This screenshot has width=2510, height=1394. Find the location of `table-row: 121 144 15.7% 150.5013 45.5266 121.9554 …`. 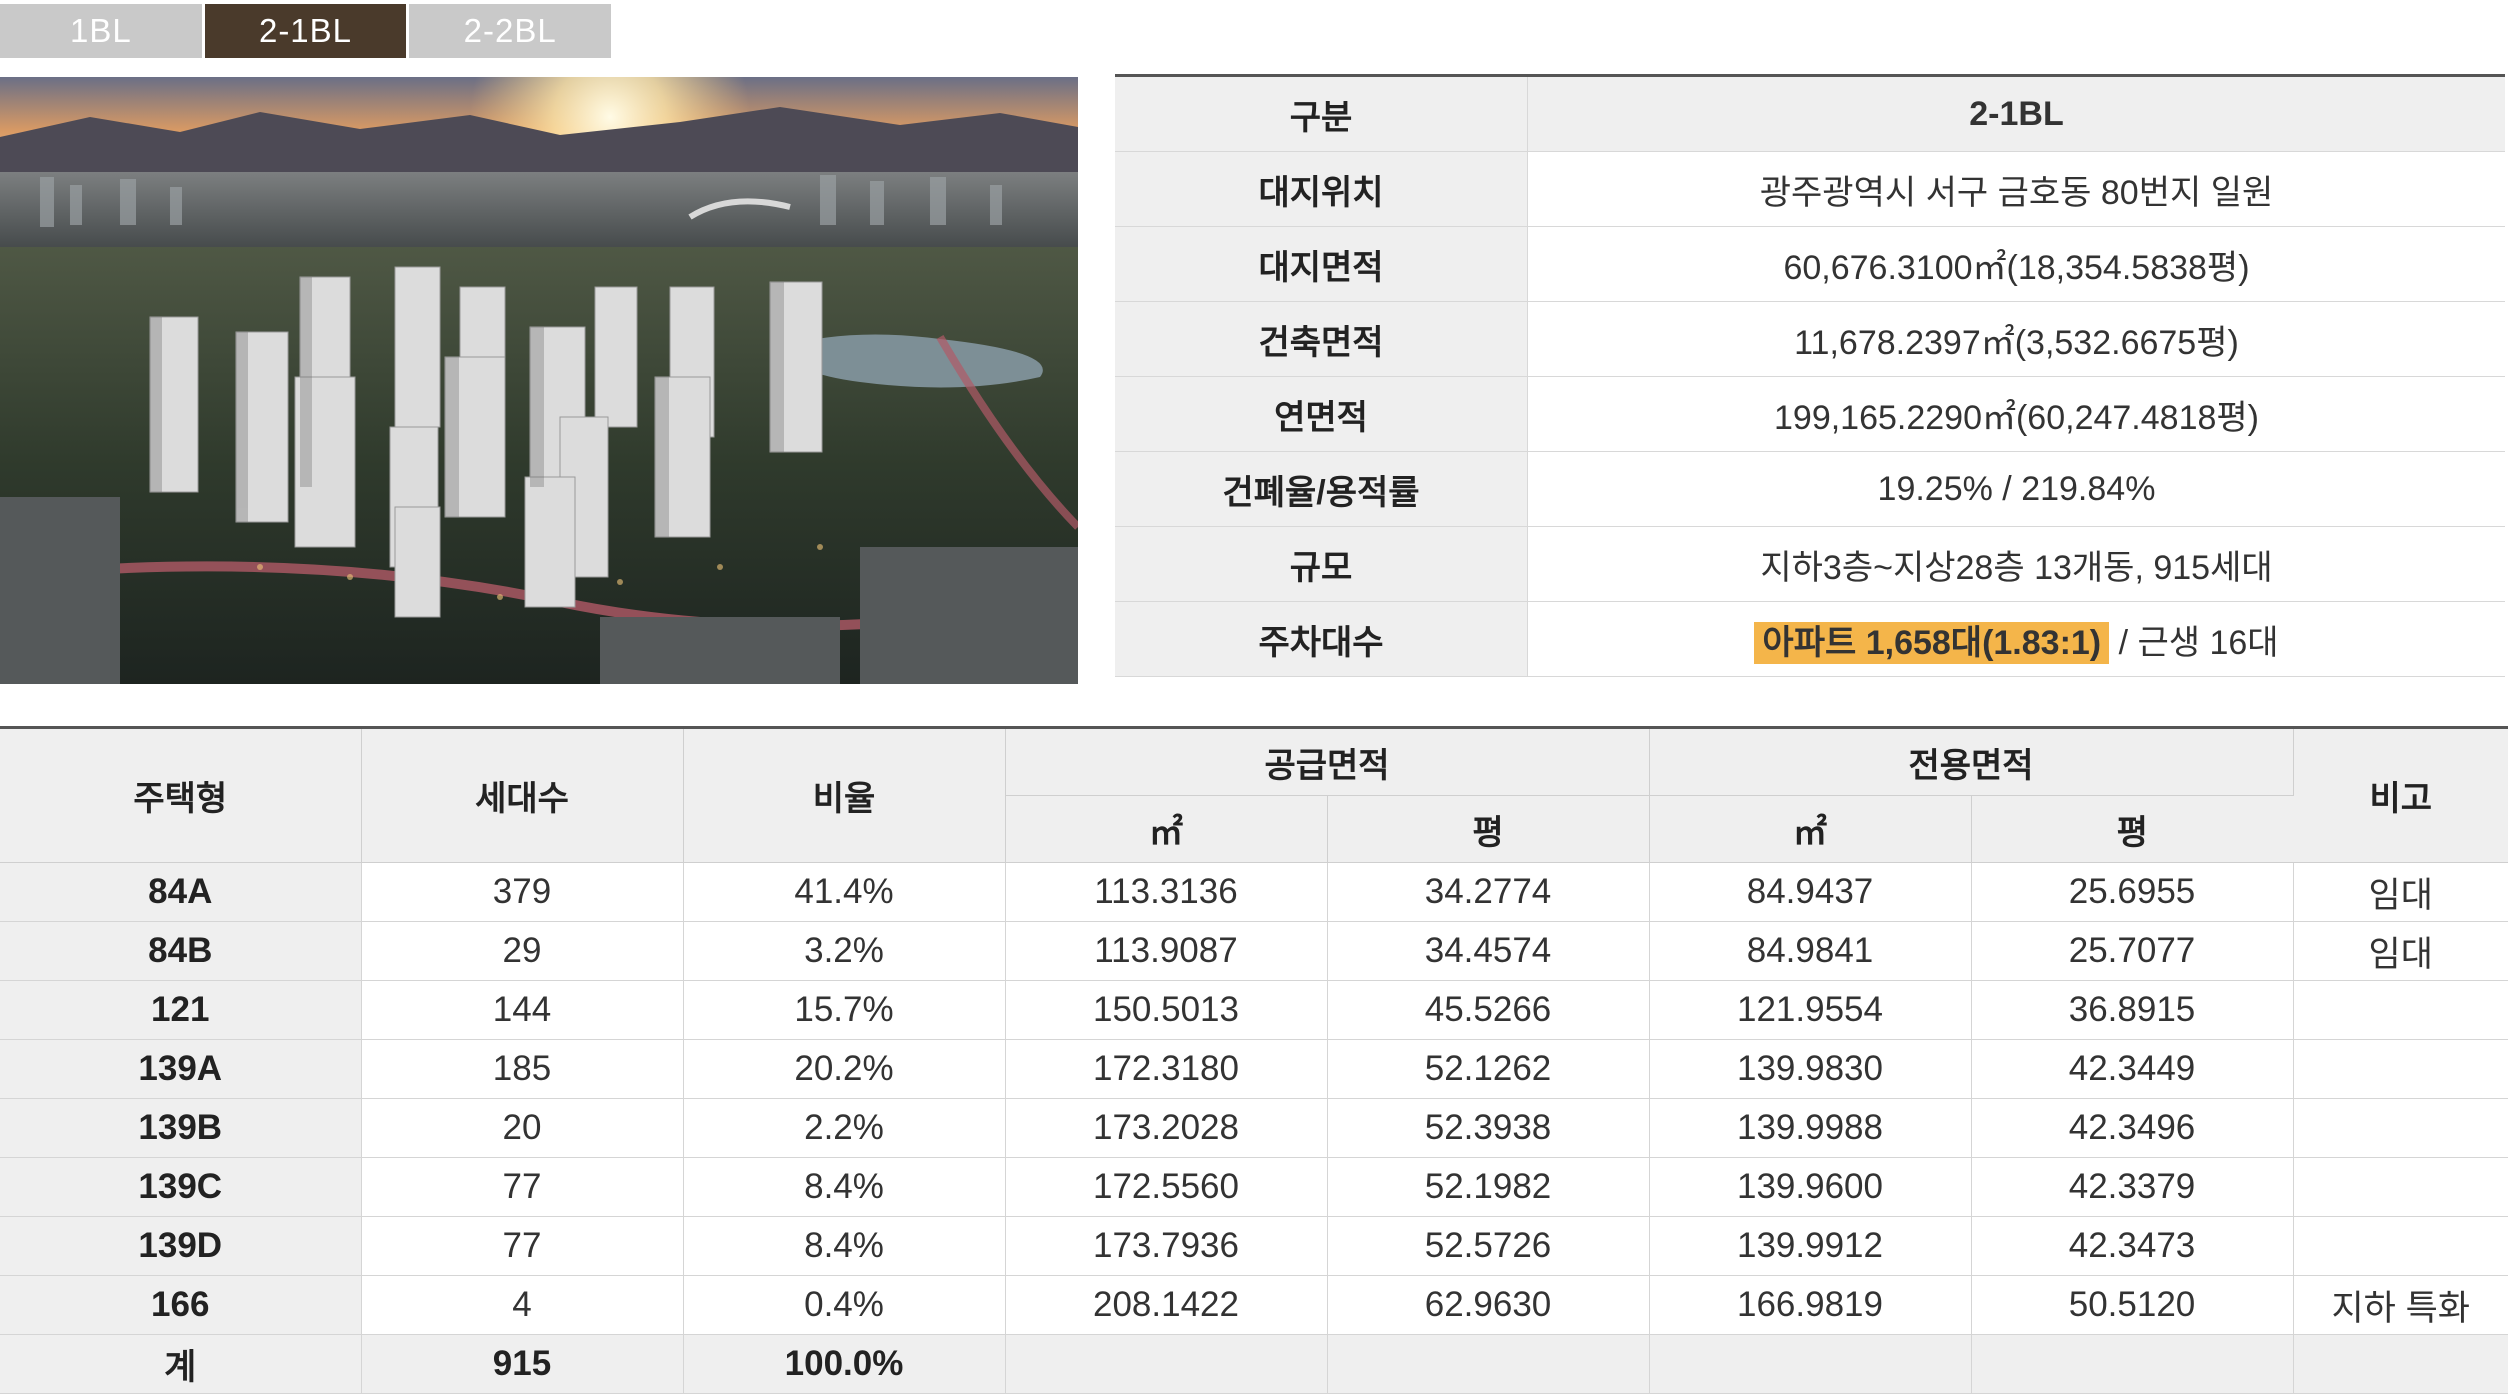

table-row: 121 144 15.7% 150.5013 45.5266 121.9554 … is located at coordinates (1254, 1010).